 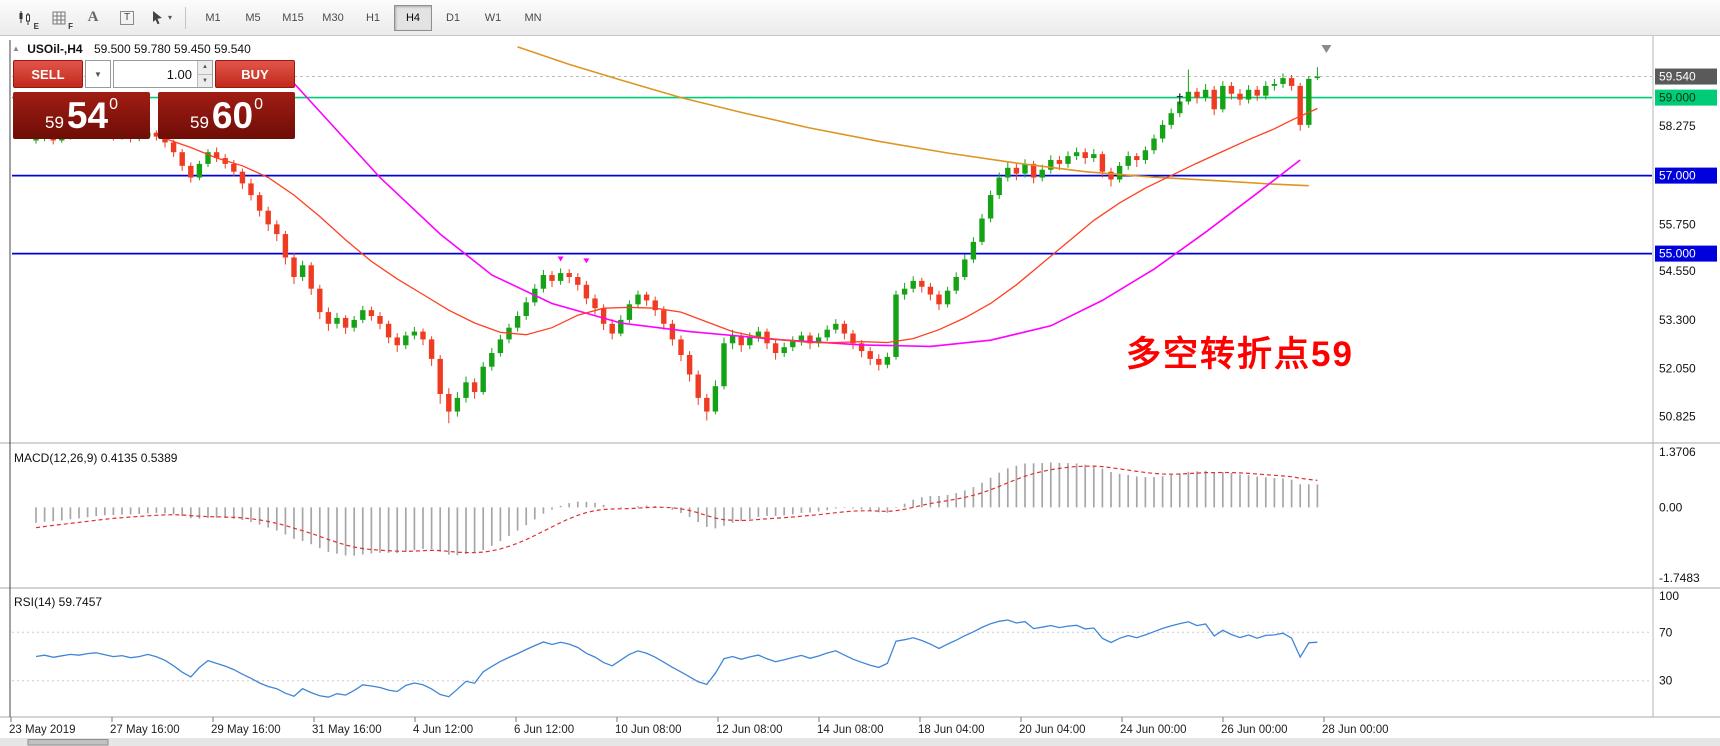 What do you see at coordinates (226, 115) in the screenshot?
I see `buy-price-display: 59 60 0` at bounding box center [226, 115].